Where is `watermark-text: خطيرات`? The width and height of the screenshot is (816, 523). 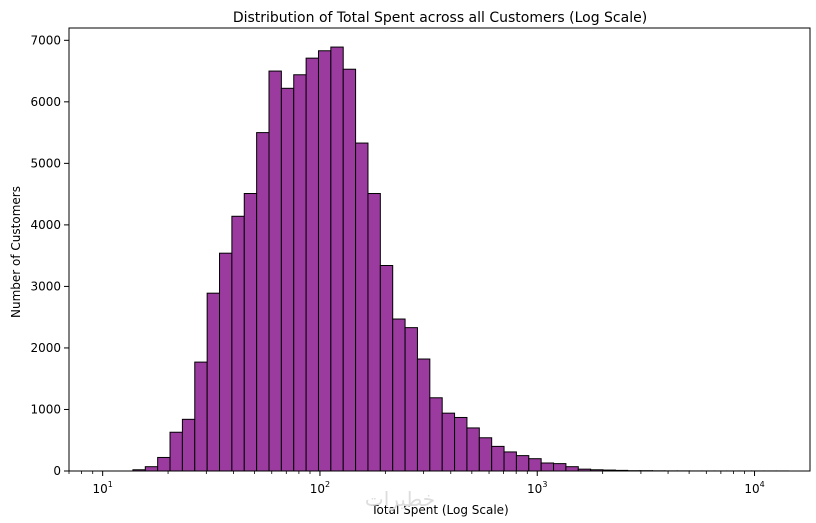 watermark-text: خطيرات is located at coordinates (400, 499).